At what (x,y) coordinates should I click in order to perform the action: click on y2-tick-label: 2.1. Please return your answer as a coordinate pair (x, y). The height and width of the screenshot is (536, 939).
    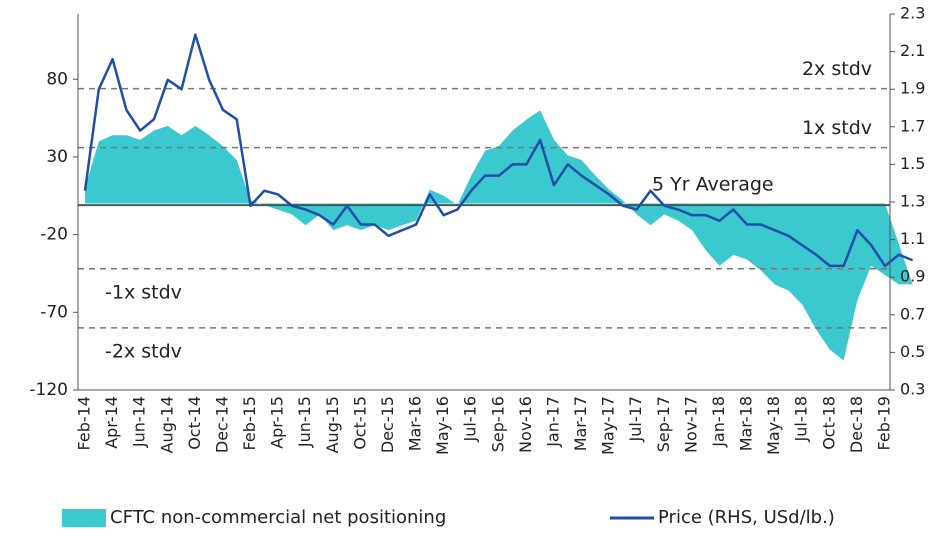
    Looking at the image, I should click on (912, 50).